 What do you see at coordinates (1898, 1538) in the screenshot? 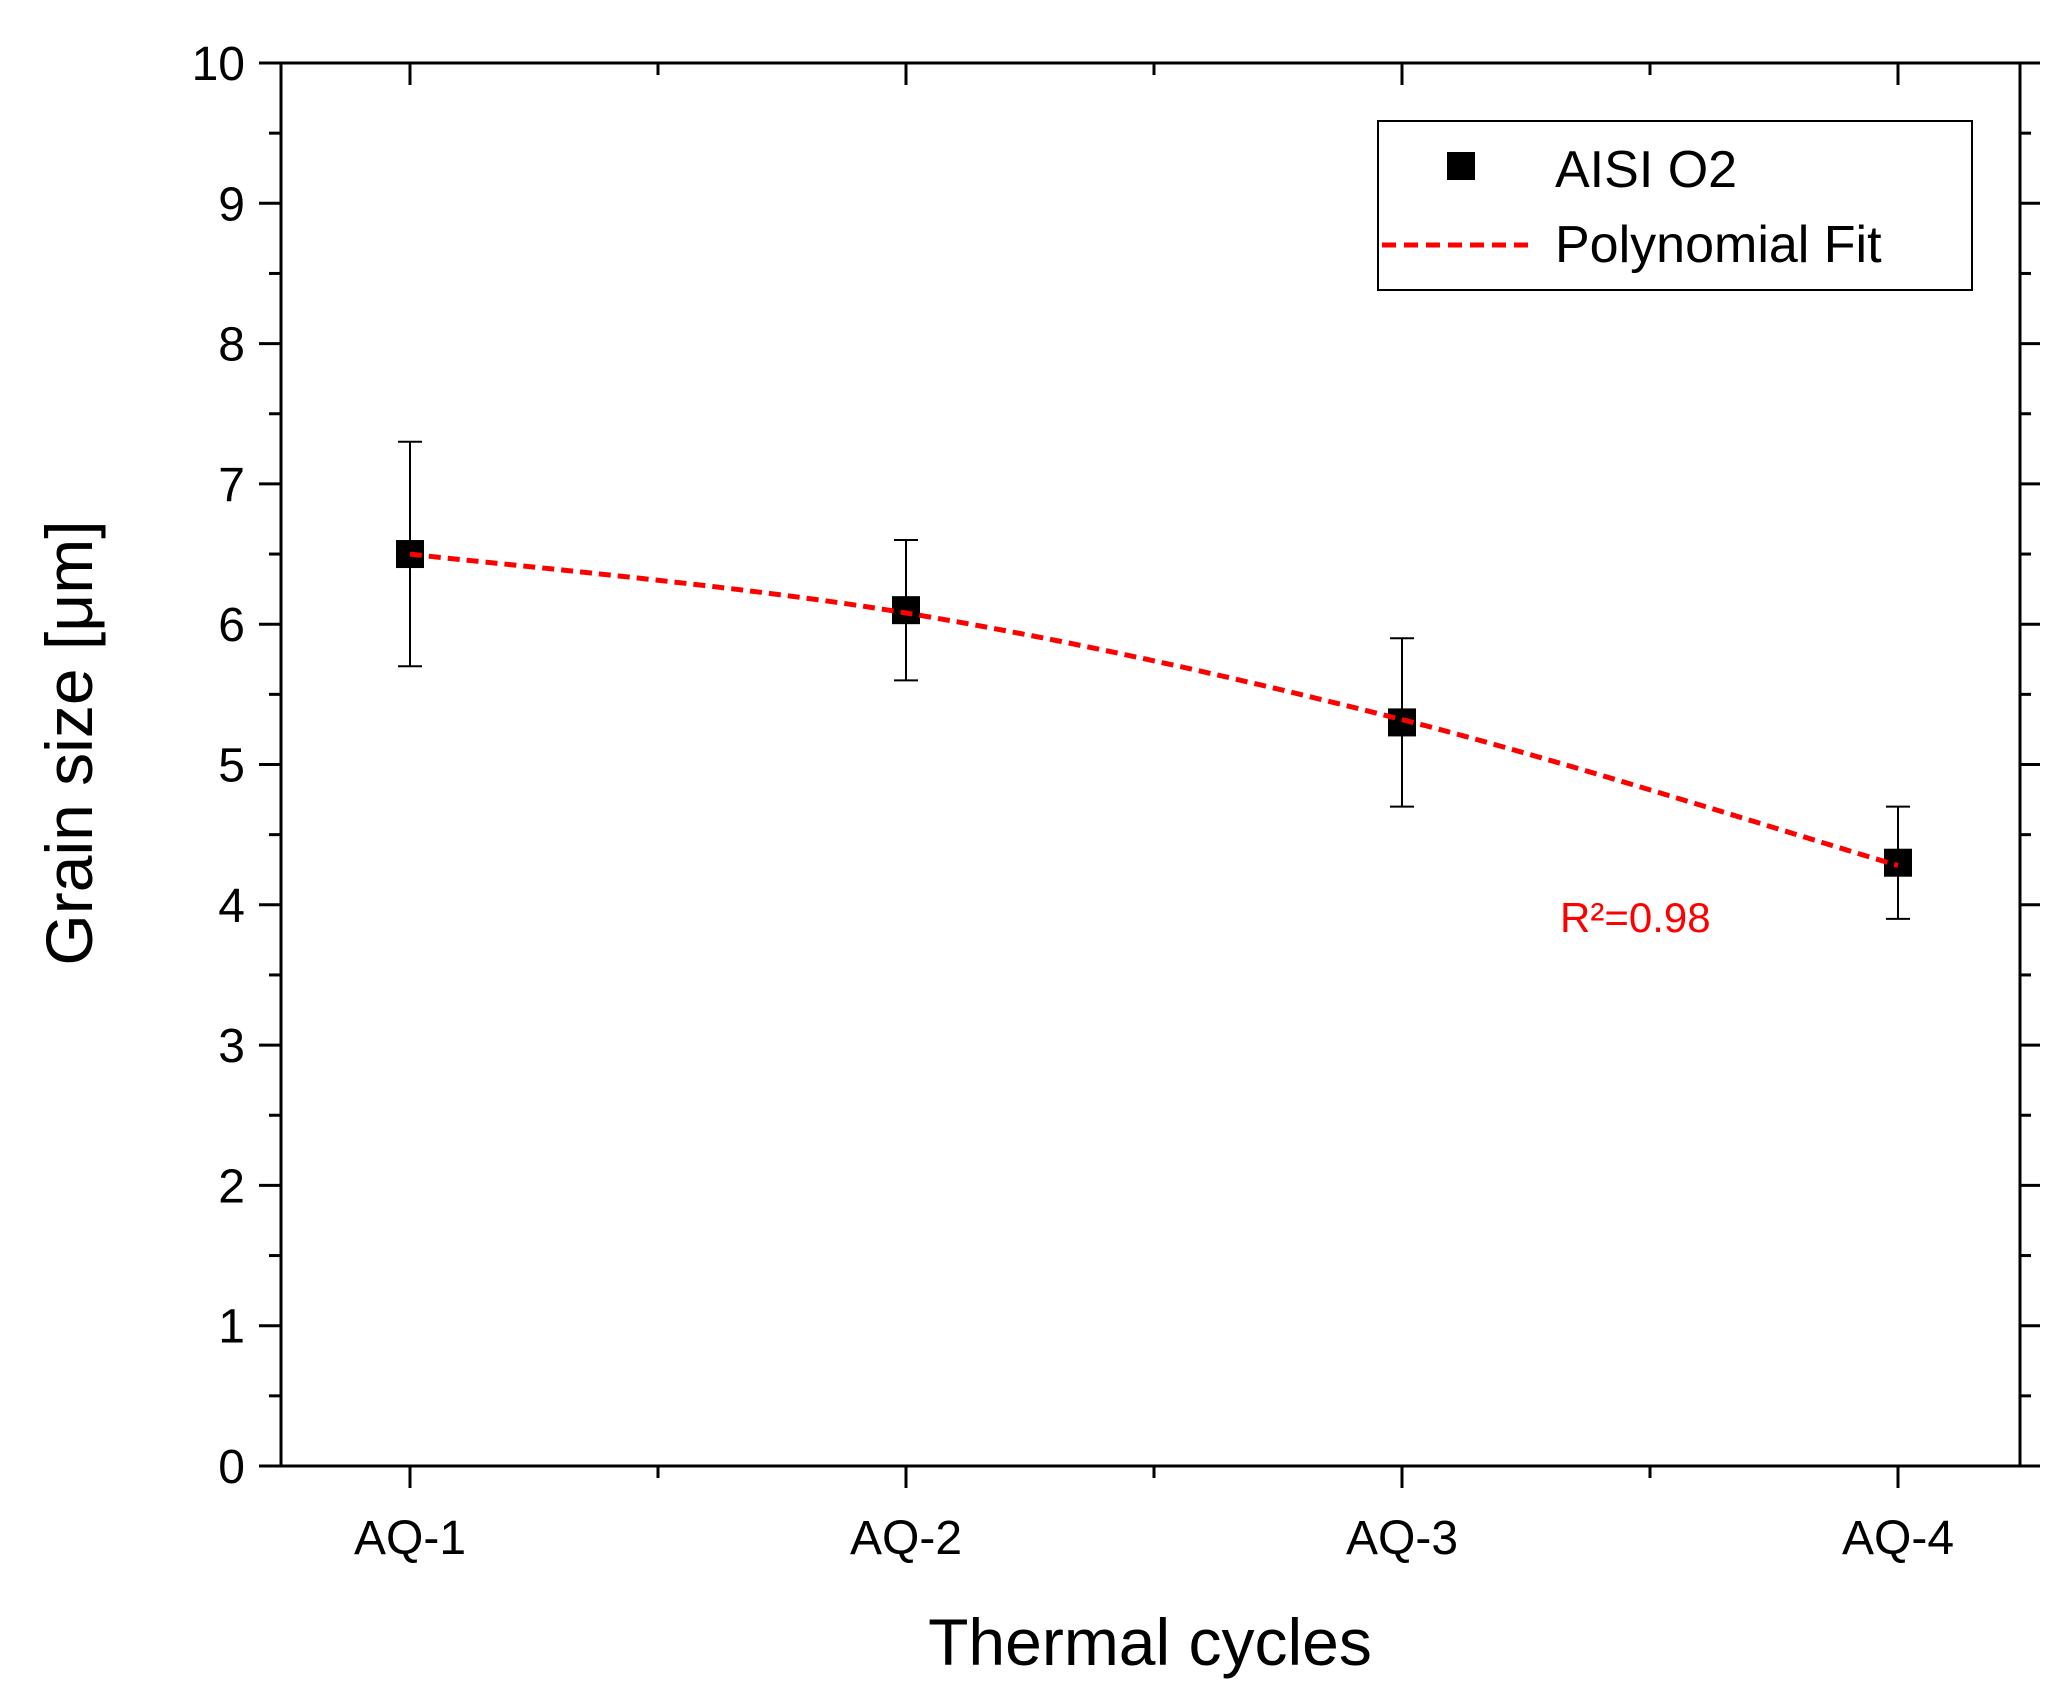
I see `x-tick-label: AQ-4` at bounding box center [1898, 1538].